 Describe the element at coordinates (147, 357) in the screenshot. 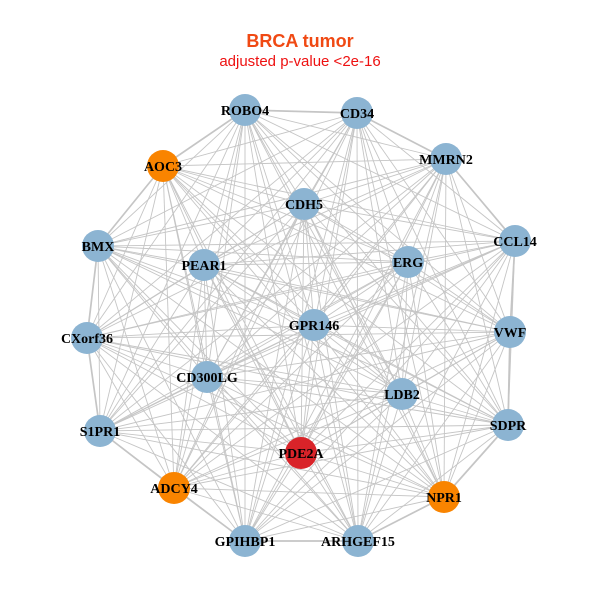

I see `edge-CXorf36-CD300LG` at that location.